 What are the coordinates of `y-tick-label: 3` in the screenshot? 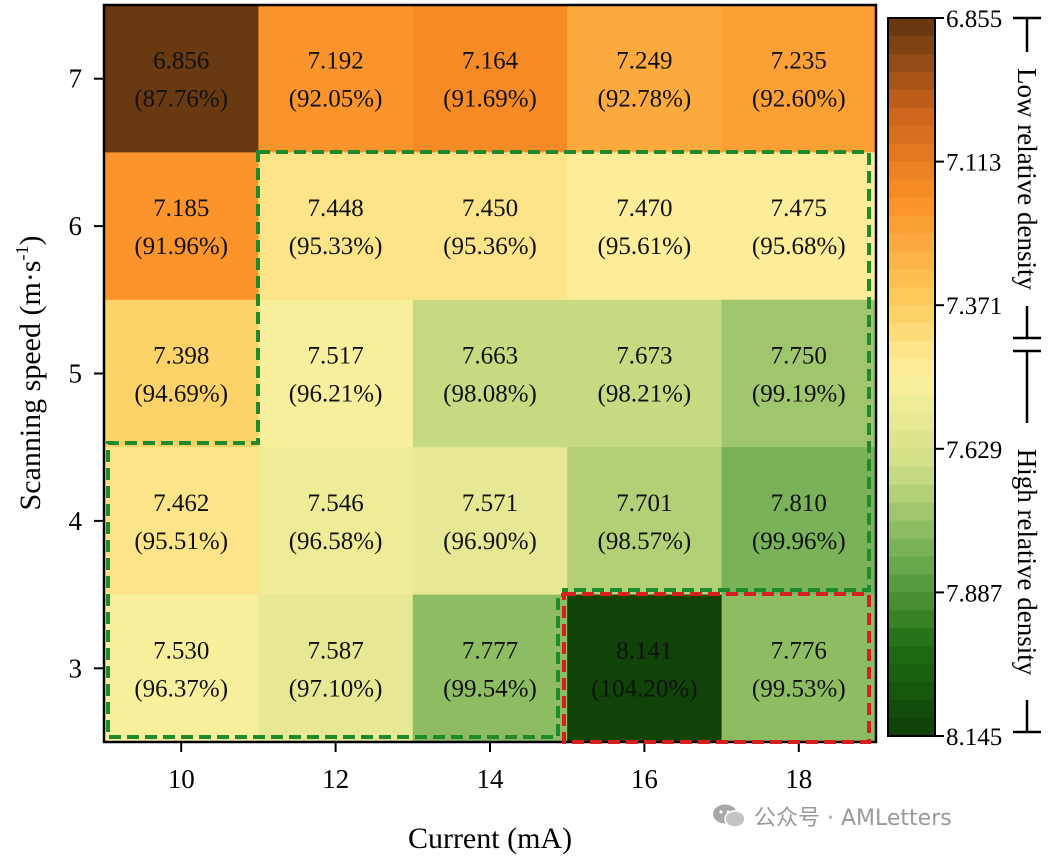 It's located at (76, 668).